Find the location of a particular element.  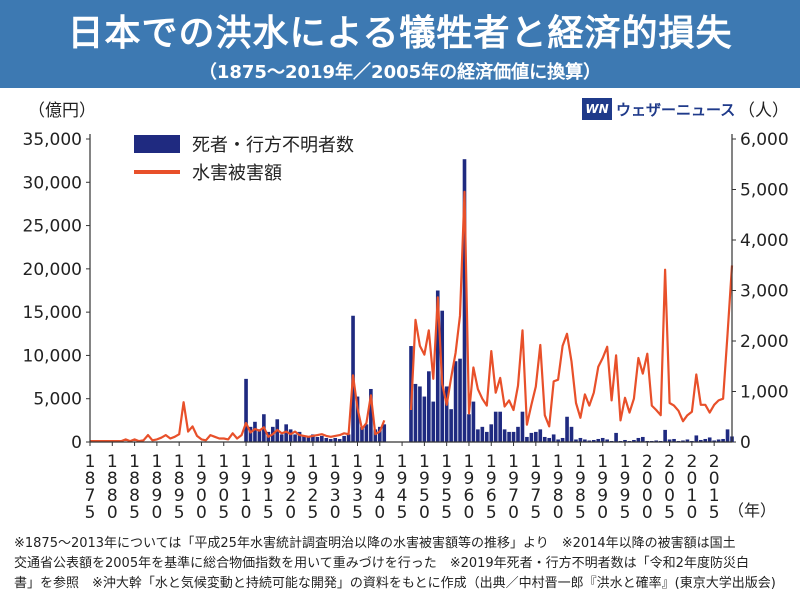

right-axis-tick-label: 4,000 is located at coordinates (764, 241).